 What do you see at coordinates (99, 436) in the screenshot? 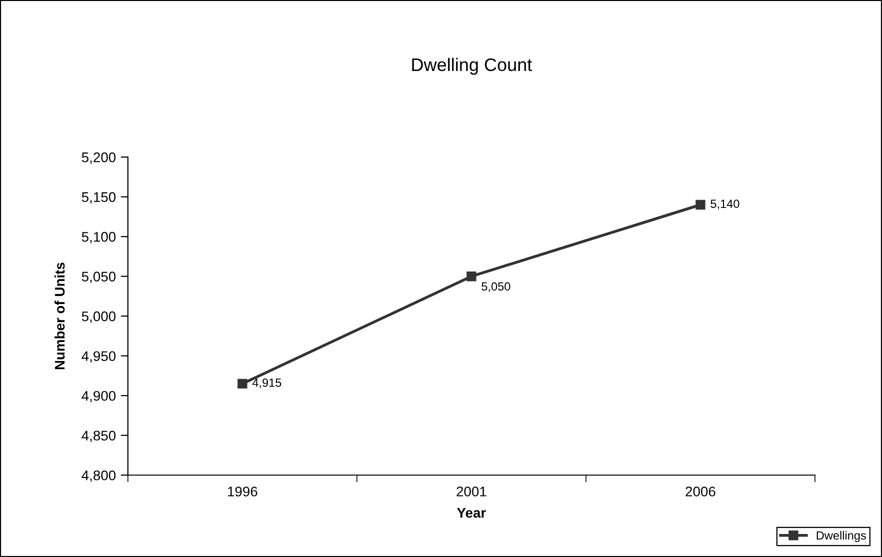
I see `y-tick-label: 4,850` at bounding box center [99, 436].